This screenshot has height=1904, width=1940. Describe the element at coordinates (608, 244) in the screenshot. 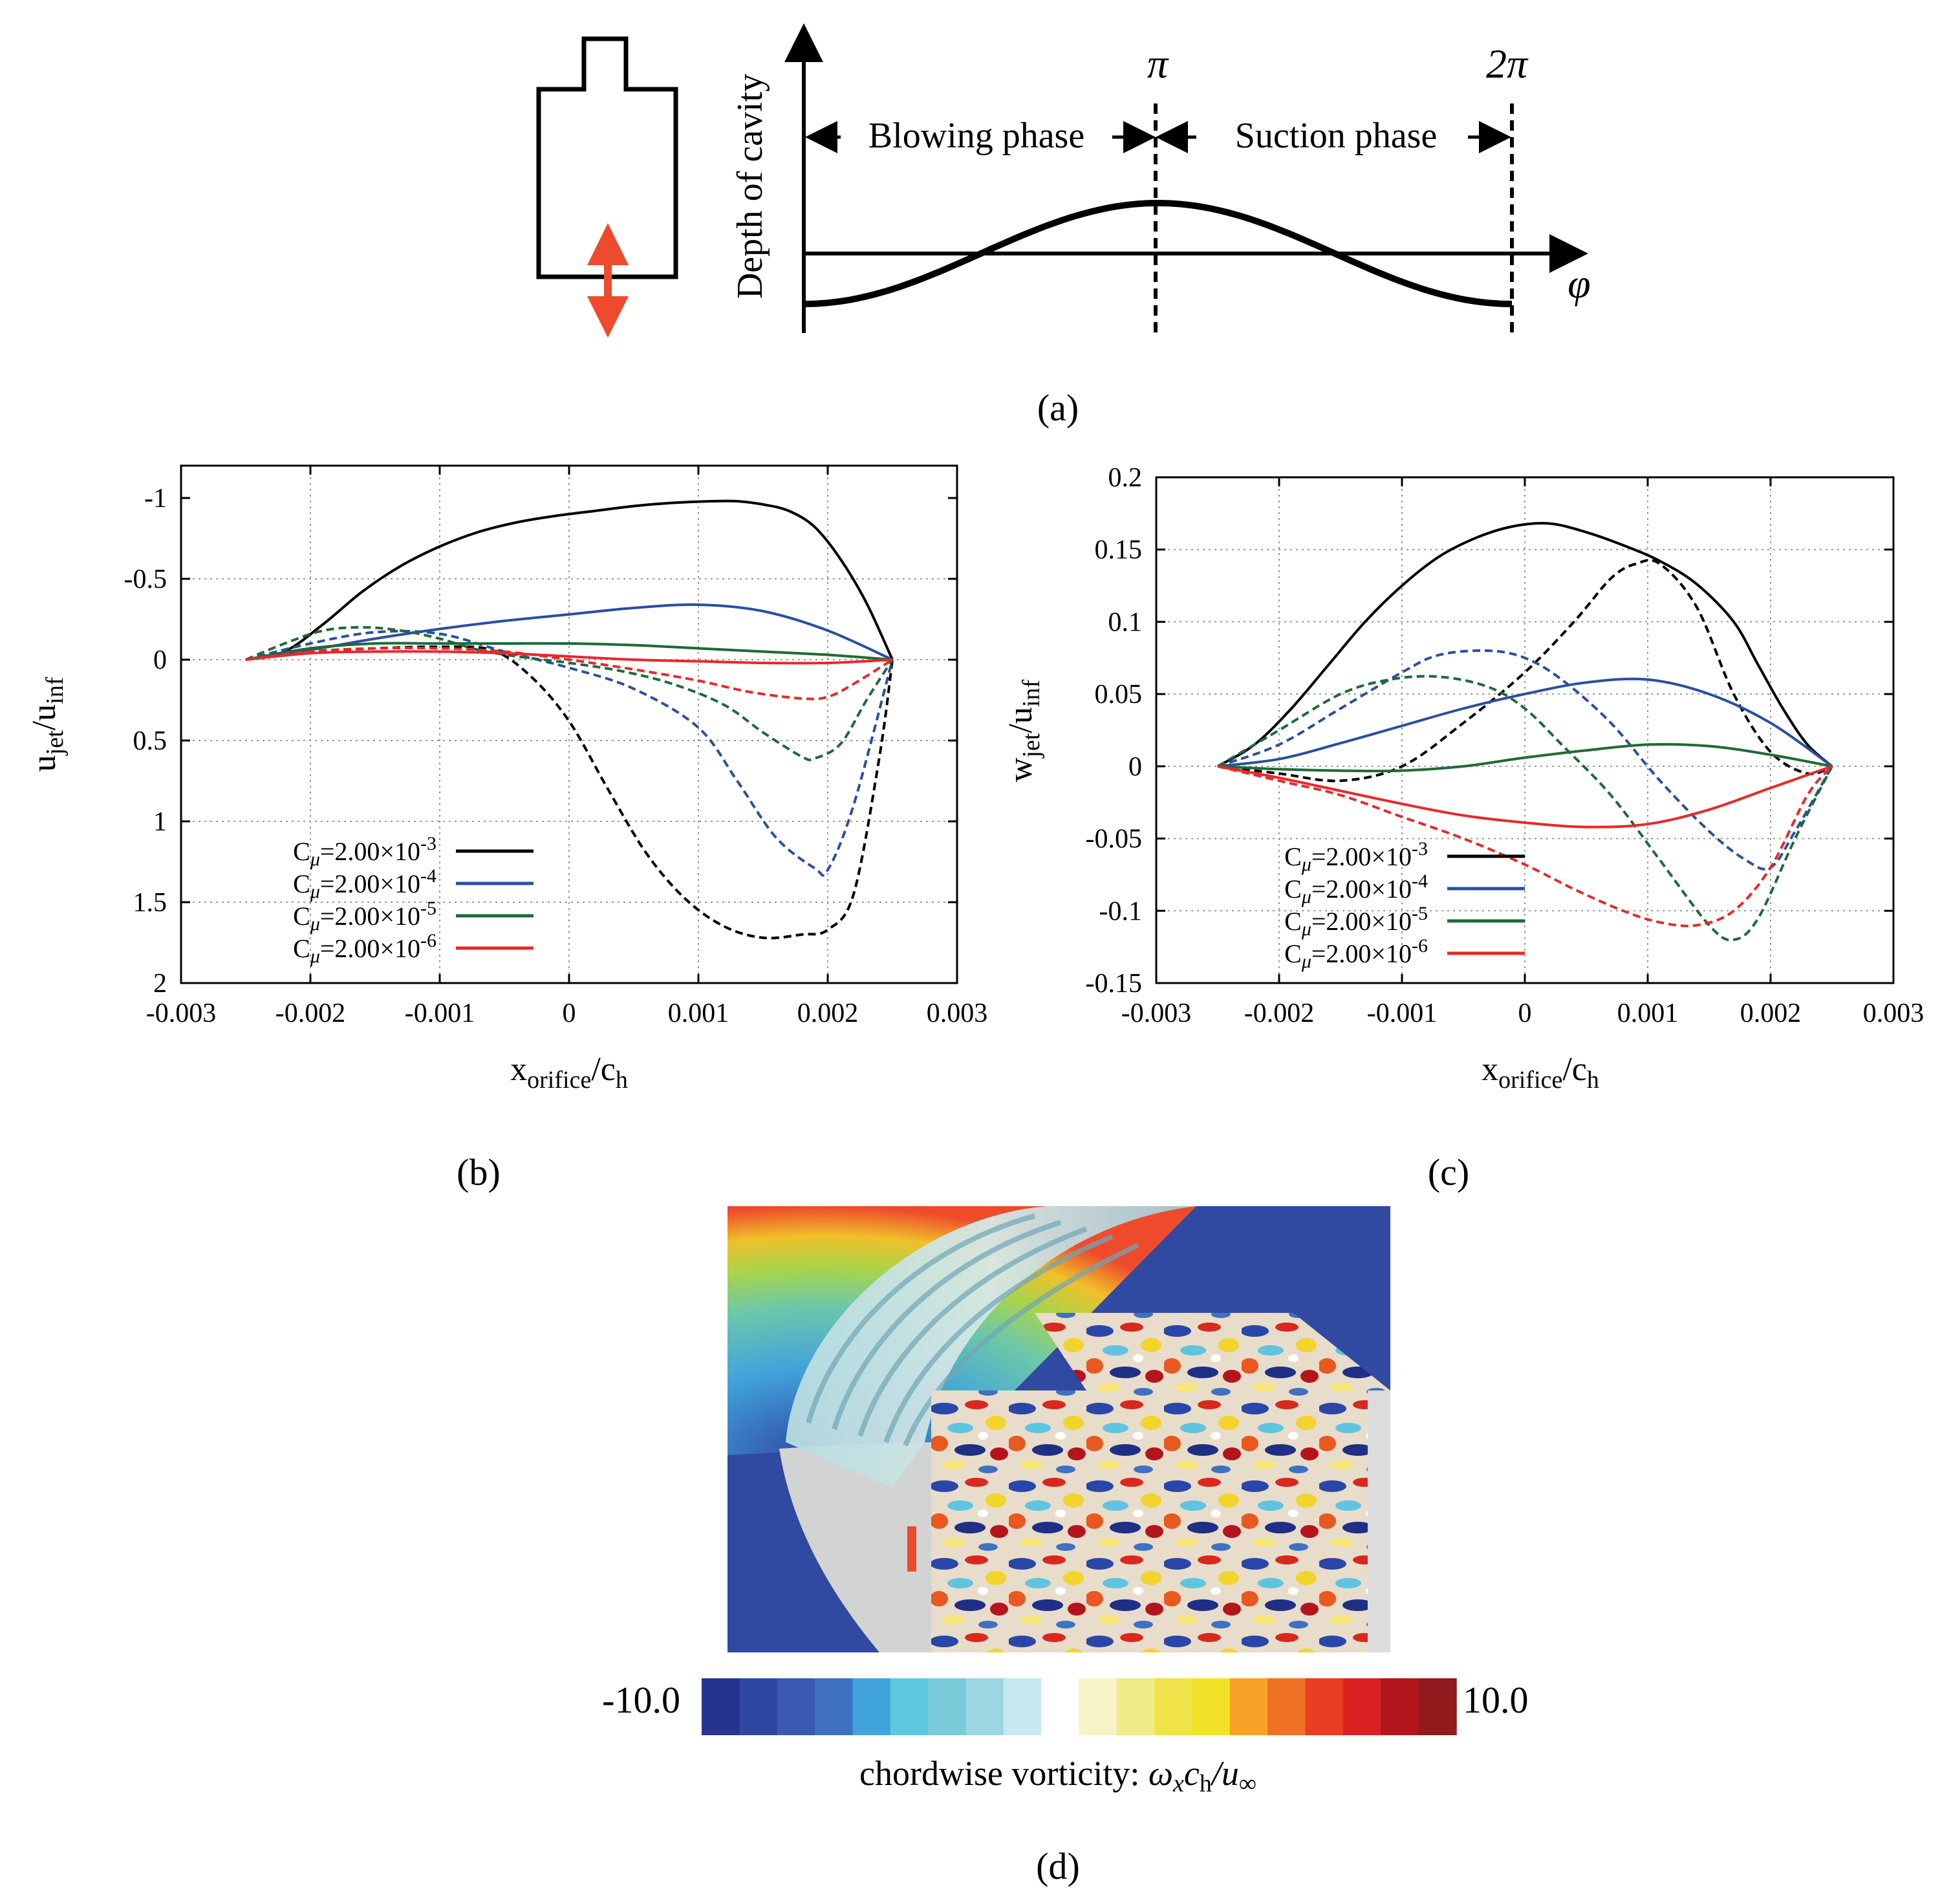

I see `arrow-up` at that location.